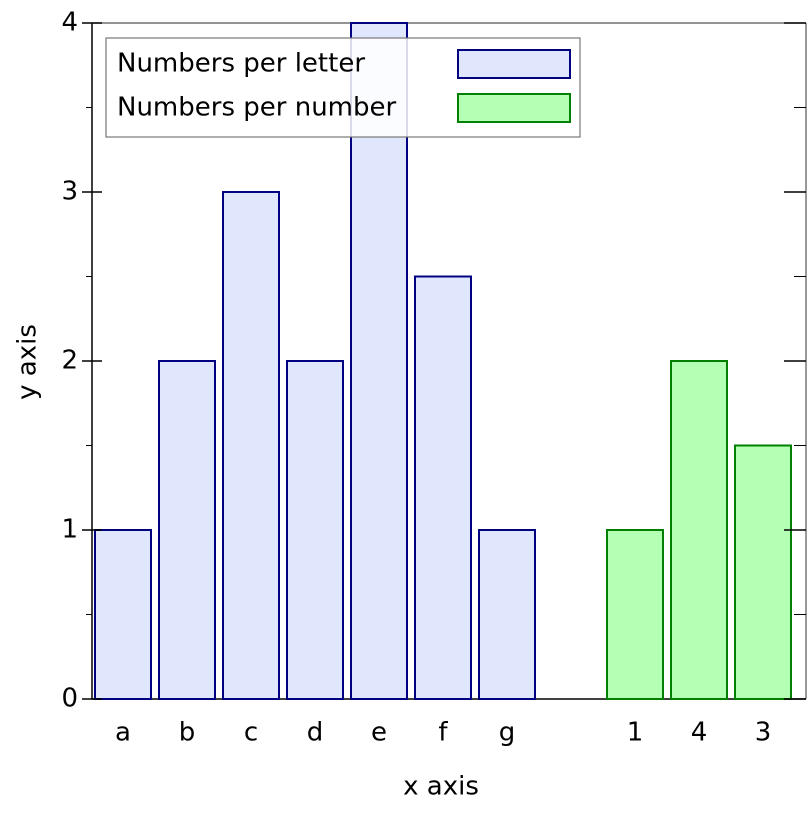 The width and height of the screenshot is (812, 816). I want to click on x-tick-label: e, so click(379, 733).